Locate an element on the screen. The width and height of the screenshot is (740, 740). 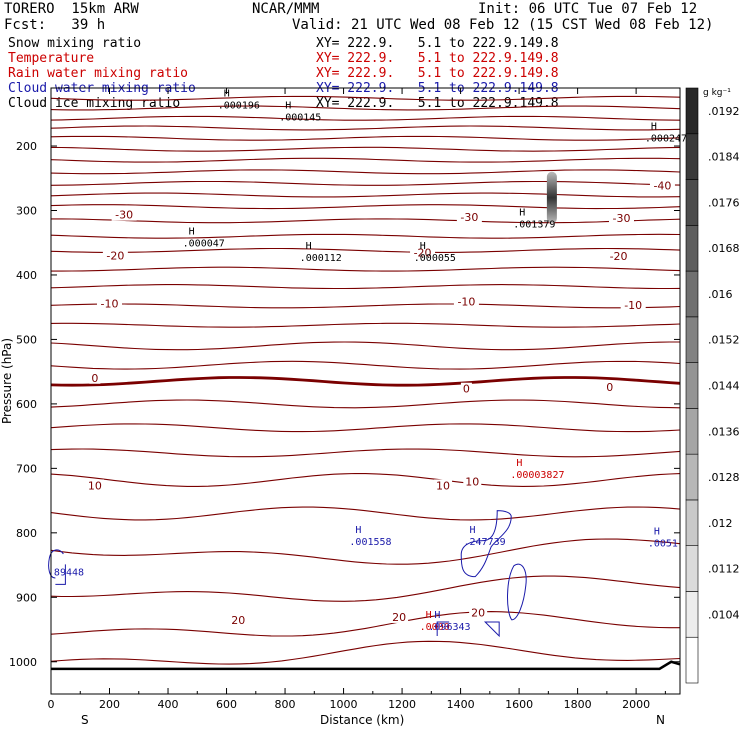
snow-maximum-value: .000047 is located at coordinates (204, 244).